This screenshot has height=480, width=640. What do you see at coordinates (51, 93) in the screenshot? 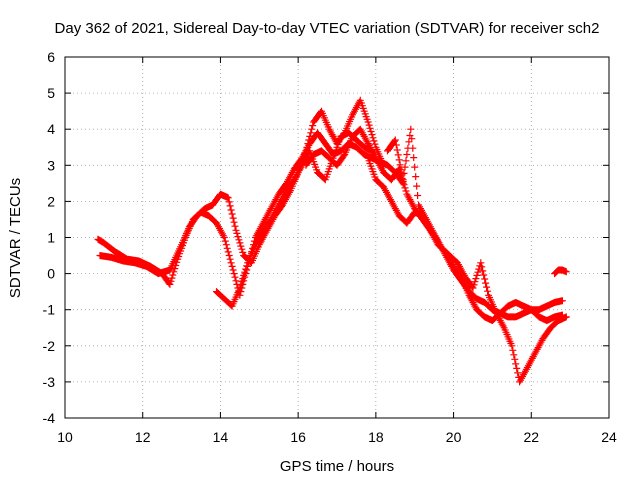
I see `y-tick-label: 5` at bounding box center [51, 93].